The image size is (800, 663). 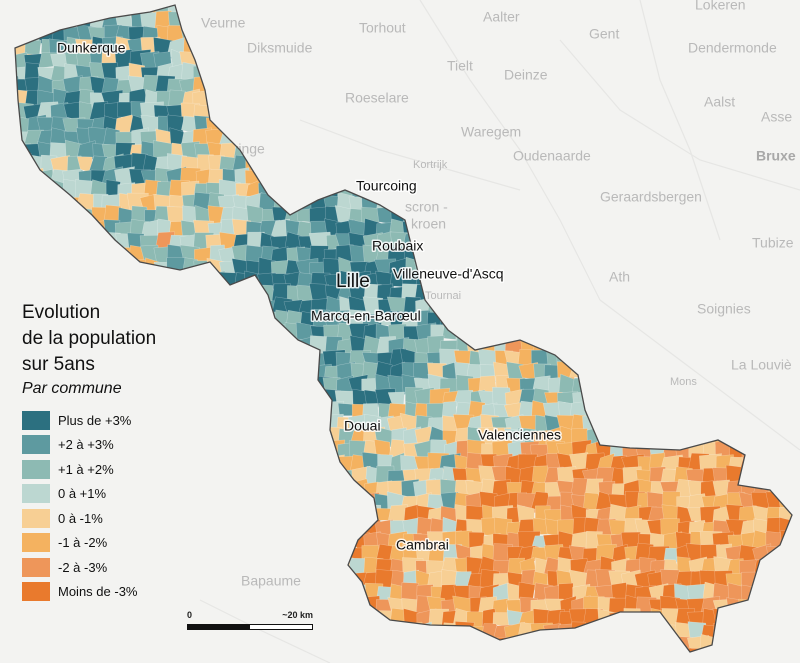 I want to click on background-place-label: Lokeren, so click(x=720, y=6).